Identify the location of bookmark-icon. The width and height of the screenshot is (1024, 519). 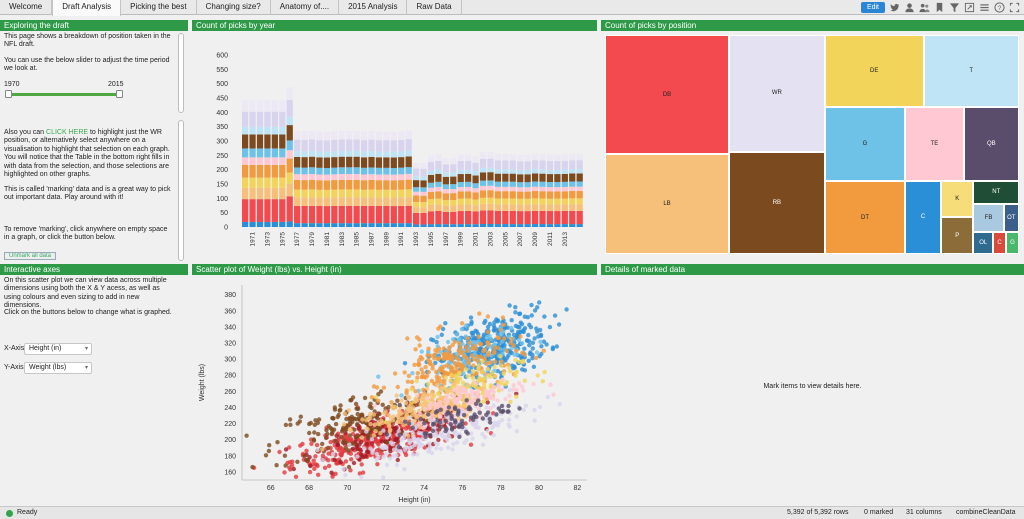
(939, 7).